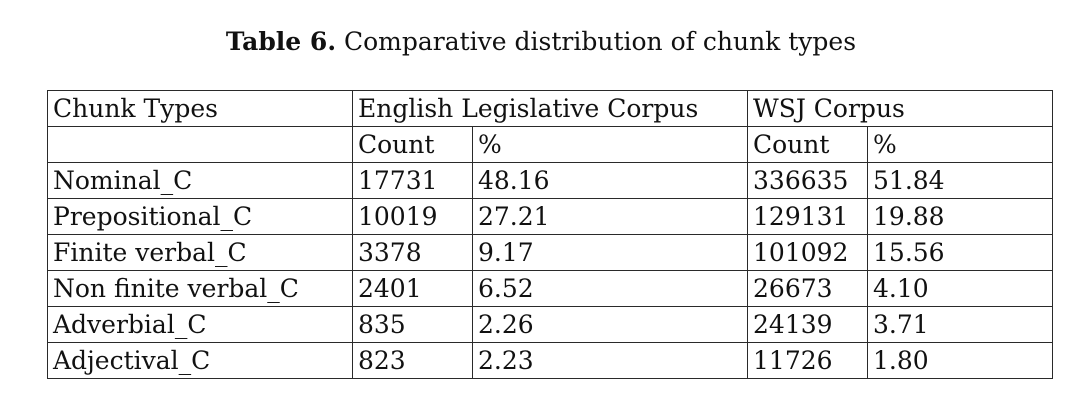  Describe the element at coordinates (960, 360) in the screenshot. I see `row-wsj-percent: 1.80` at that location.